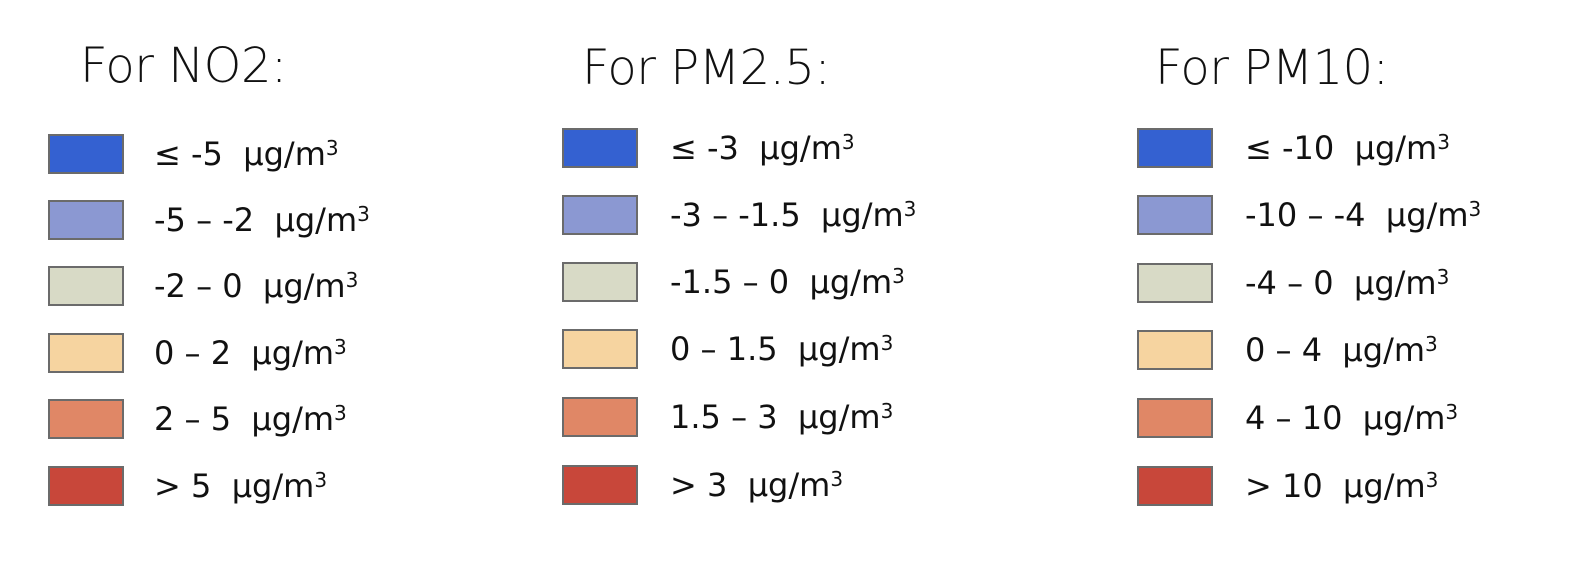 This screenshot has width=1588, height=574. Describe the element at coordinates (699, 485) in the screenshot. I see `legend-range: > 3` at that location.